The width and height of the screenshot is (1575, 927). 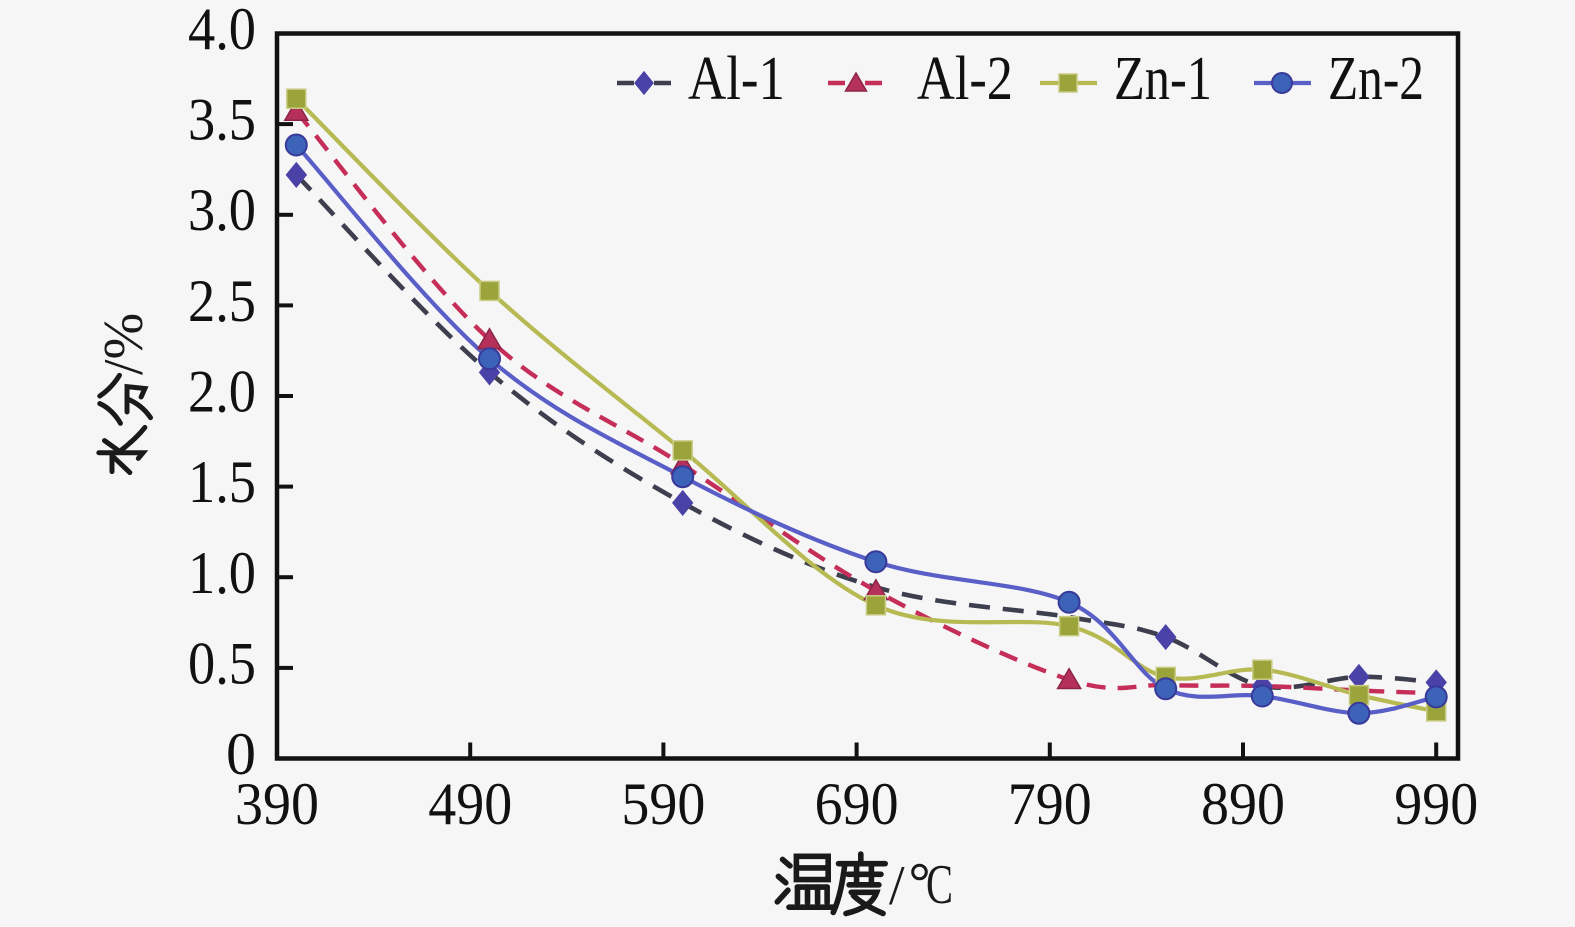 What do you see at coordinates (965, 79) in the screenshot?
I see `svg-text: Al-2` at bounding box center [965, 79].